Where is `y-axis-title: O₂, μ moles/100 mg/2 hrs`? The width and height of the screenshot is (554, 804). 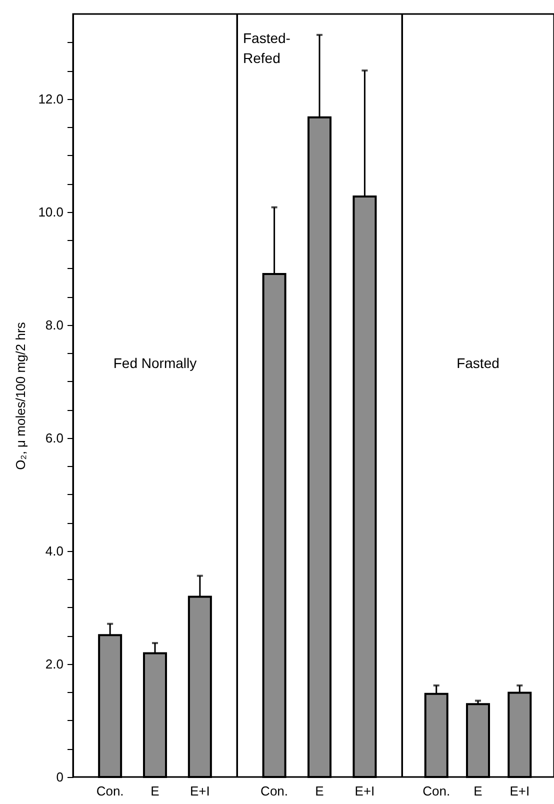
y-axis-title: O₂, μ moles/100 mg/2 hrs is located at coordinates (20, 396).